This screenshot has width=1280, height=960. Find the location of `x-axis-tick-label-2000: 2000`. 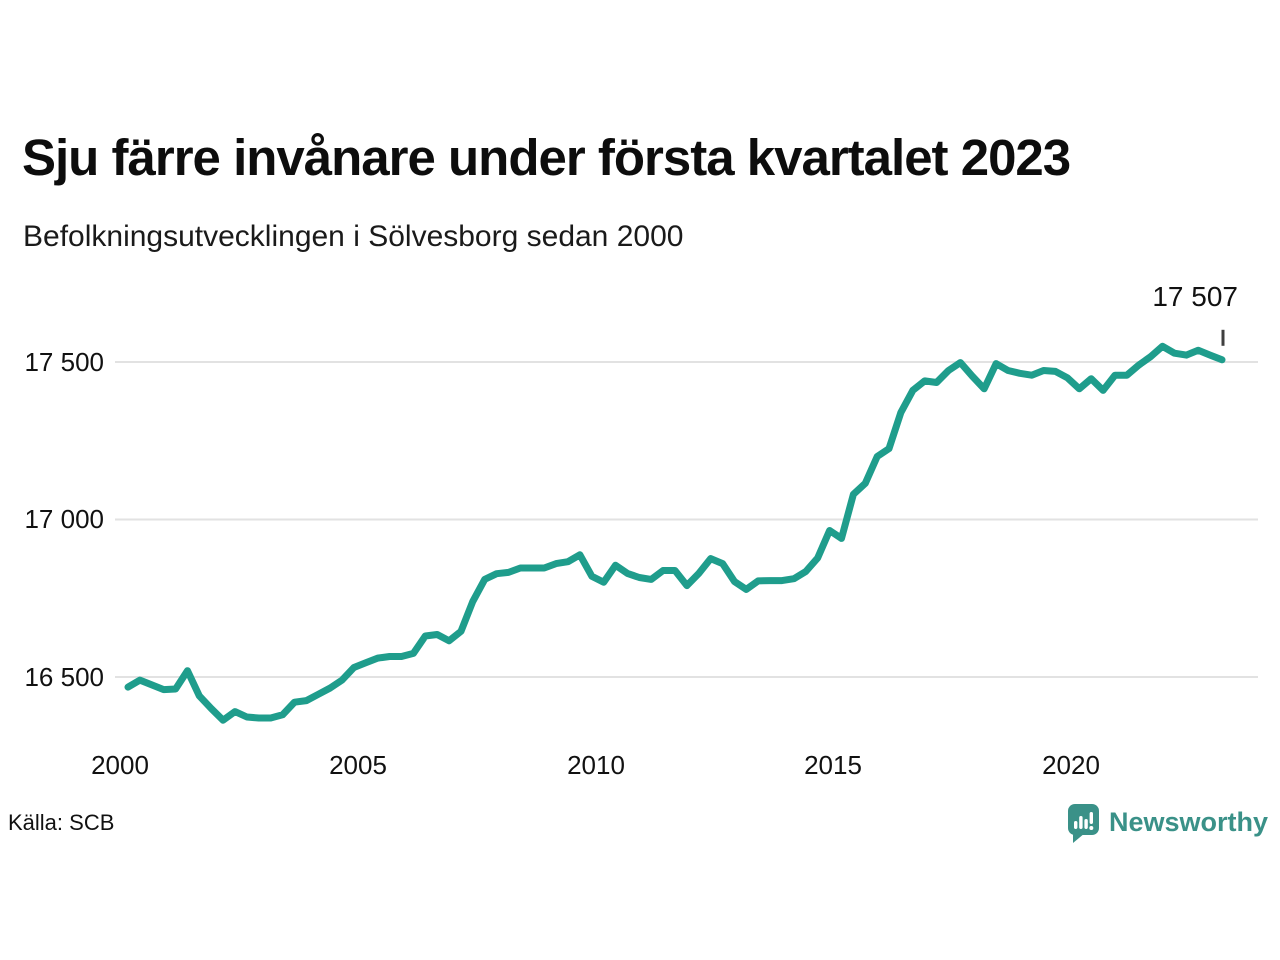

x-axis-tick-label-2000: 2000 is located at coordinates (120, 765).